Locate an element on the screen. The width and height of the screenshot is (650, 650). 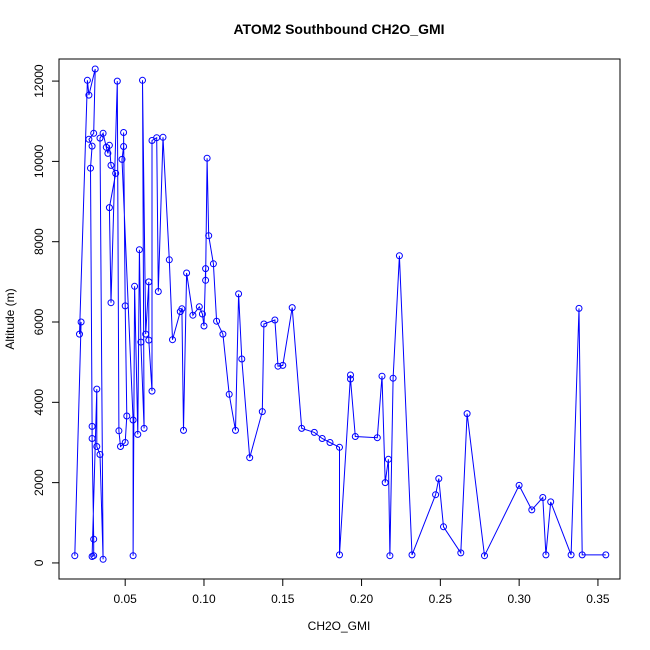
x-axis: 0.05 0.10 0.15 0.20 0.25 0.30 0.35 is located at coordinates (362, 592).